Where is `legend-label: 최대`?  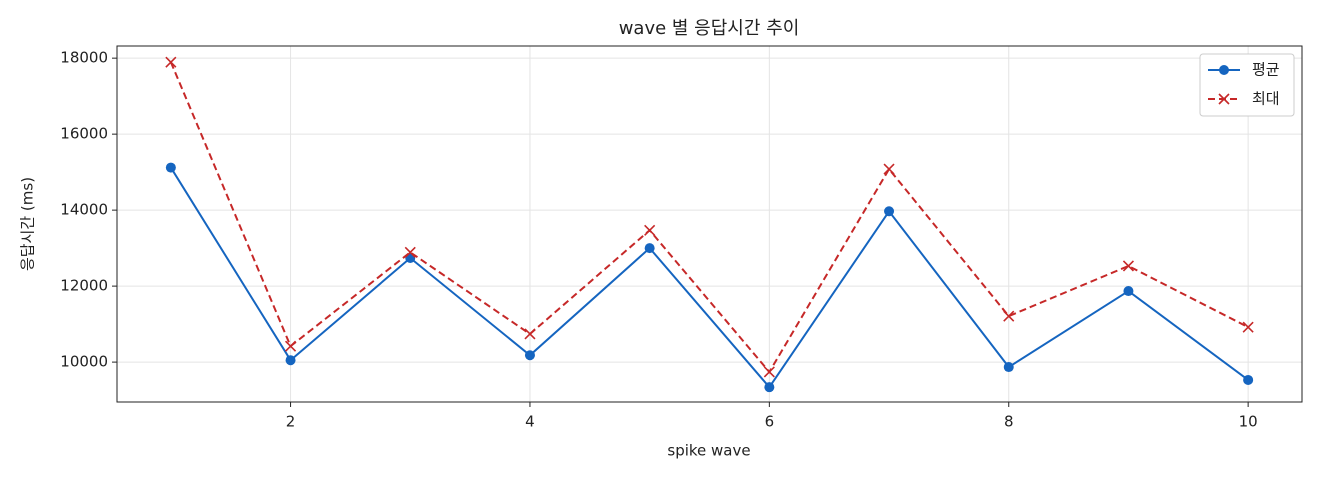
legend-label: 최대 is located at coordinates (1266, 99).